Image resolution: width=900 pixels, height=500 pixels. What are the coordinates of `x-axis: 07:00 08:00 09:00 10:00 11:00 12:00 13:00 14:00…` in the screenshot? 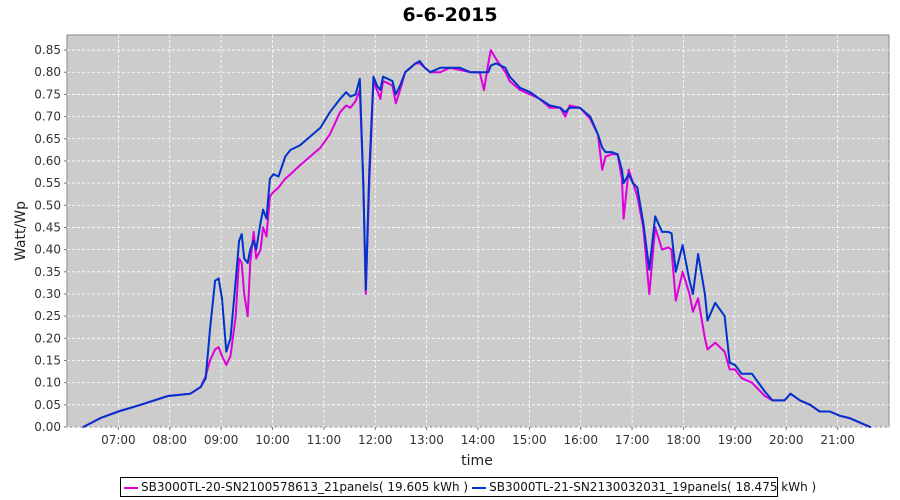 It's located at (478, 437).